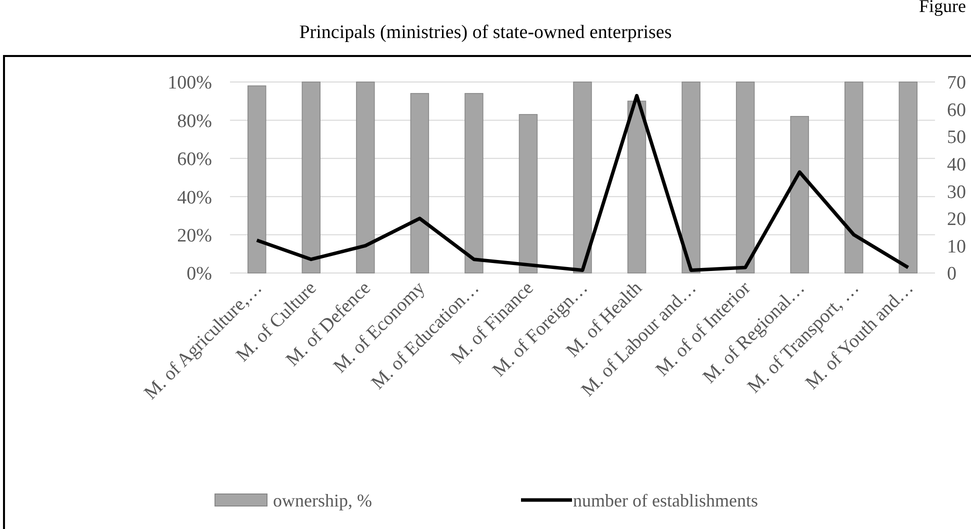 Image resolution: width=971 pixels, height=529 pixels. I want to click on chart-title: Principals (ministries) of state-owned enterprises, so click(485, 32).